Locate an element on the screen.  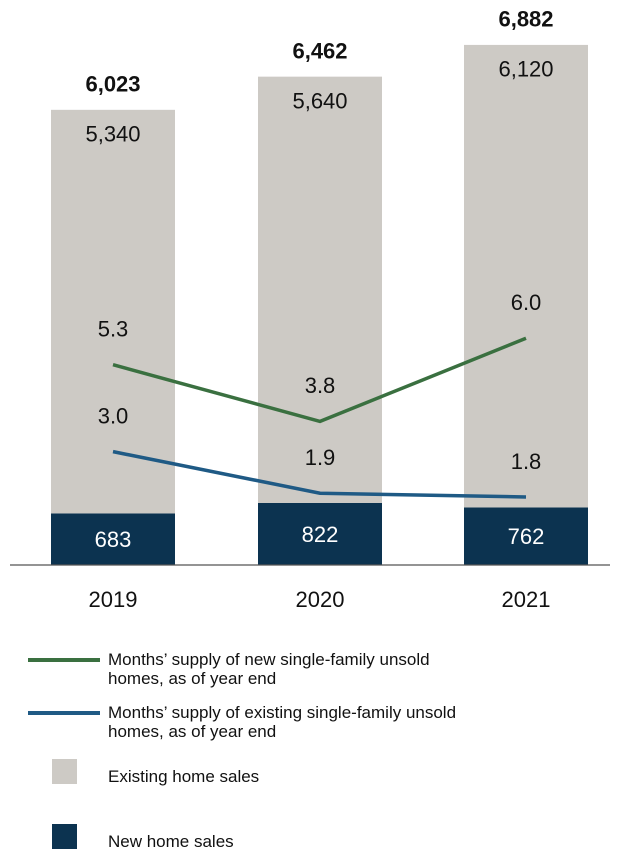
bar-value-label: 822 is located at coordinates (320, 534).